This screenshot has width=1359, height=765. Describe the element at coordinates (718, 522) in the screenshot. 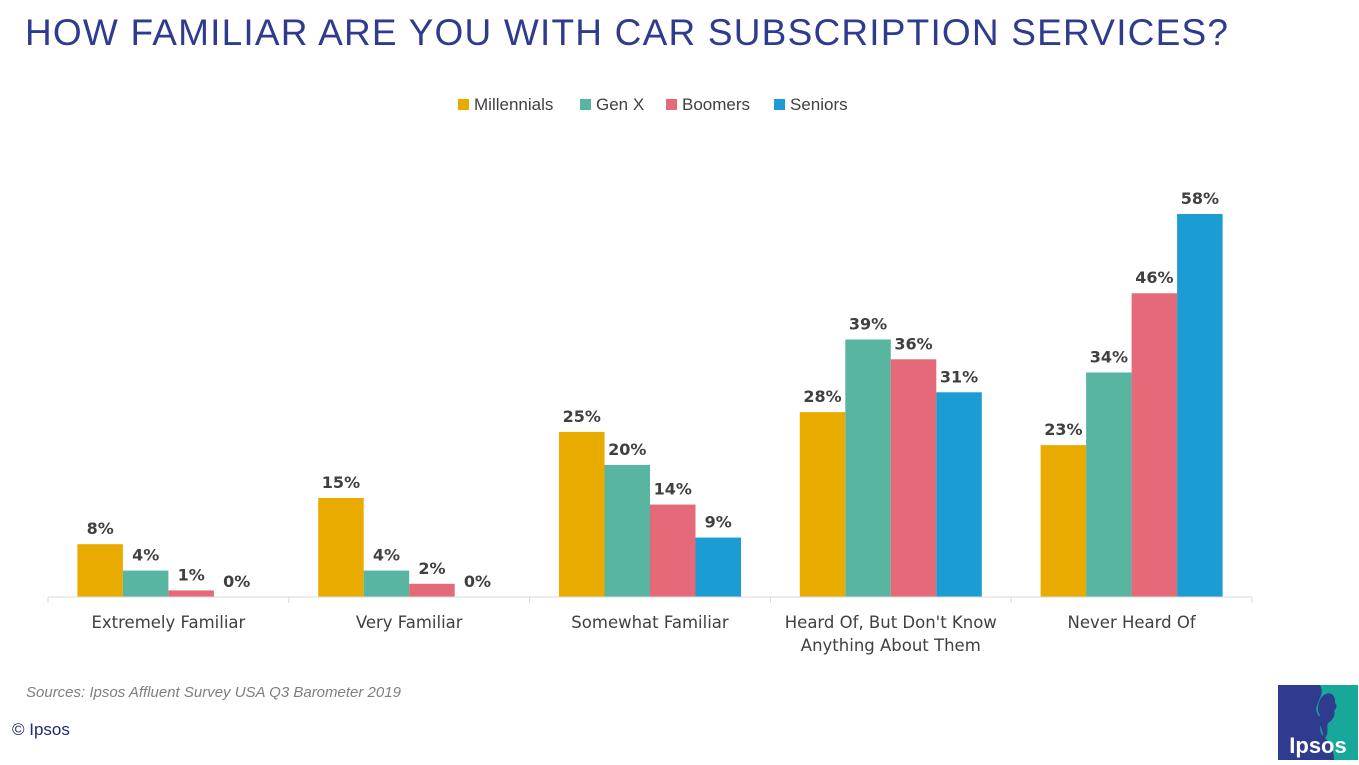

I see `value-label-2-3: 9%` at that location.